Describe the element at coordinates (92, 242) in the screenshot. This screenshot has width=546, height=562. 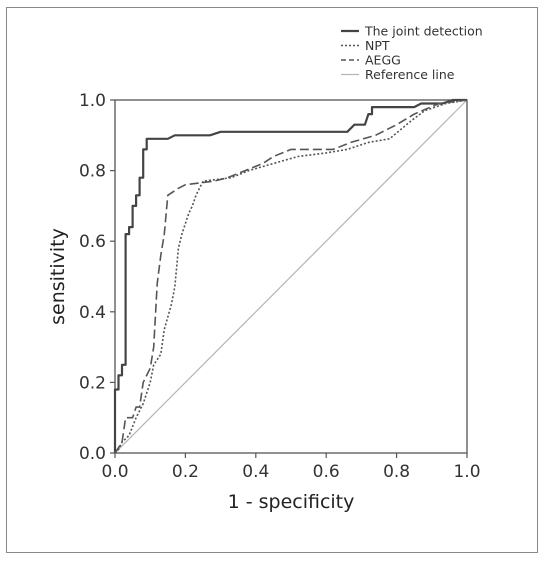
I see `y-tick-label: 0.6` at that location.